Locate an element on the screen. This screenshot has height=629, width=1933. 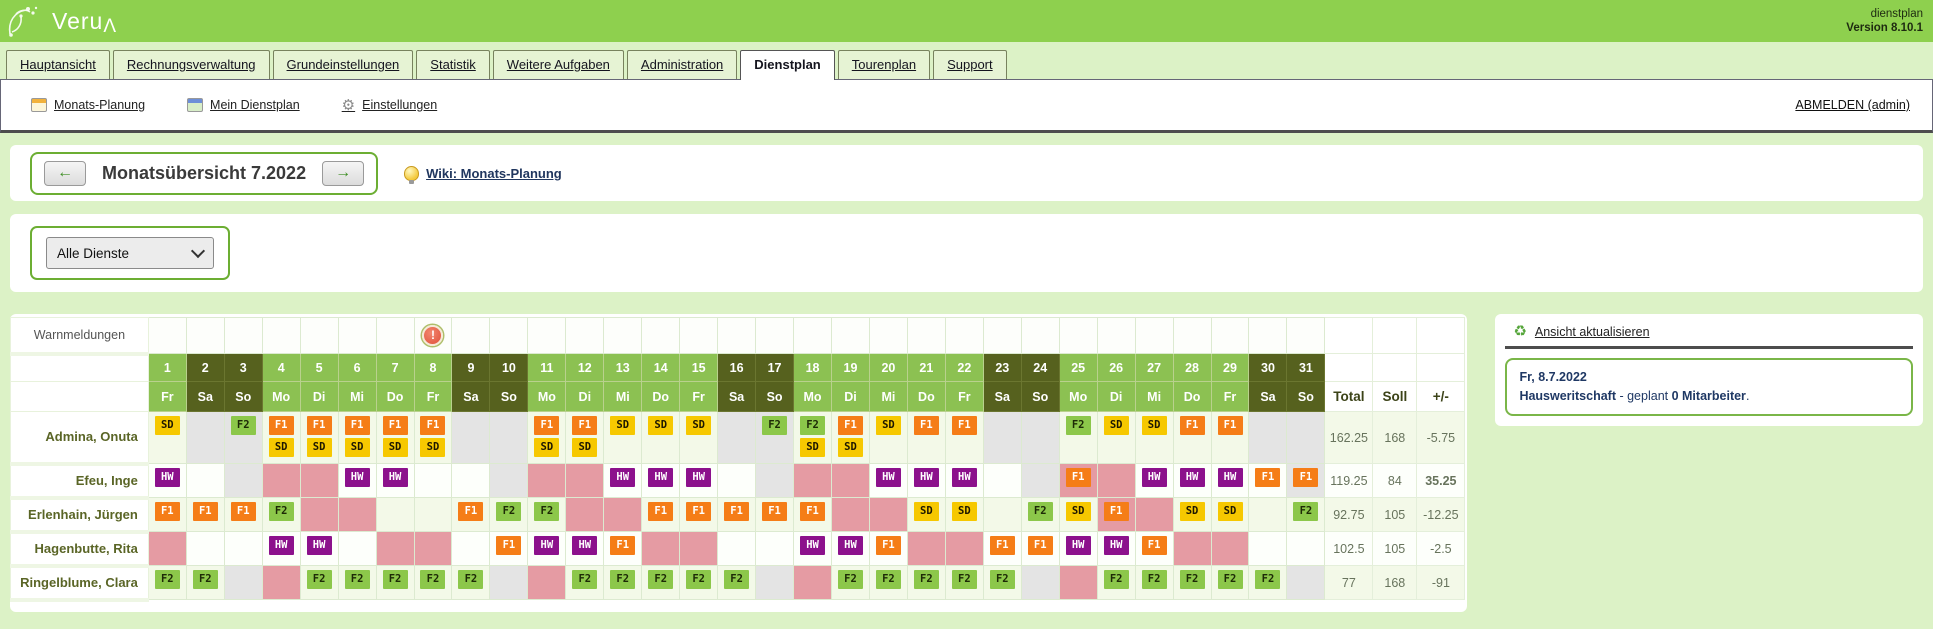
shift-cell-day-13: F1 is located at coordinates (623, 548).